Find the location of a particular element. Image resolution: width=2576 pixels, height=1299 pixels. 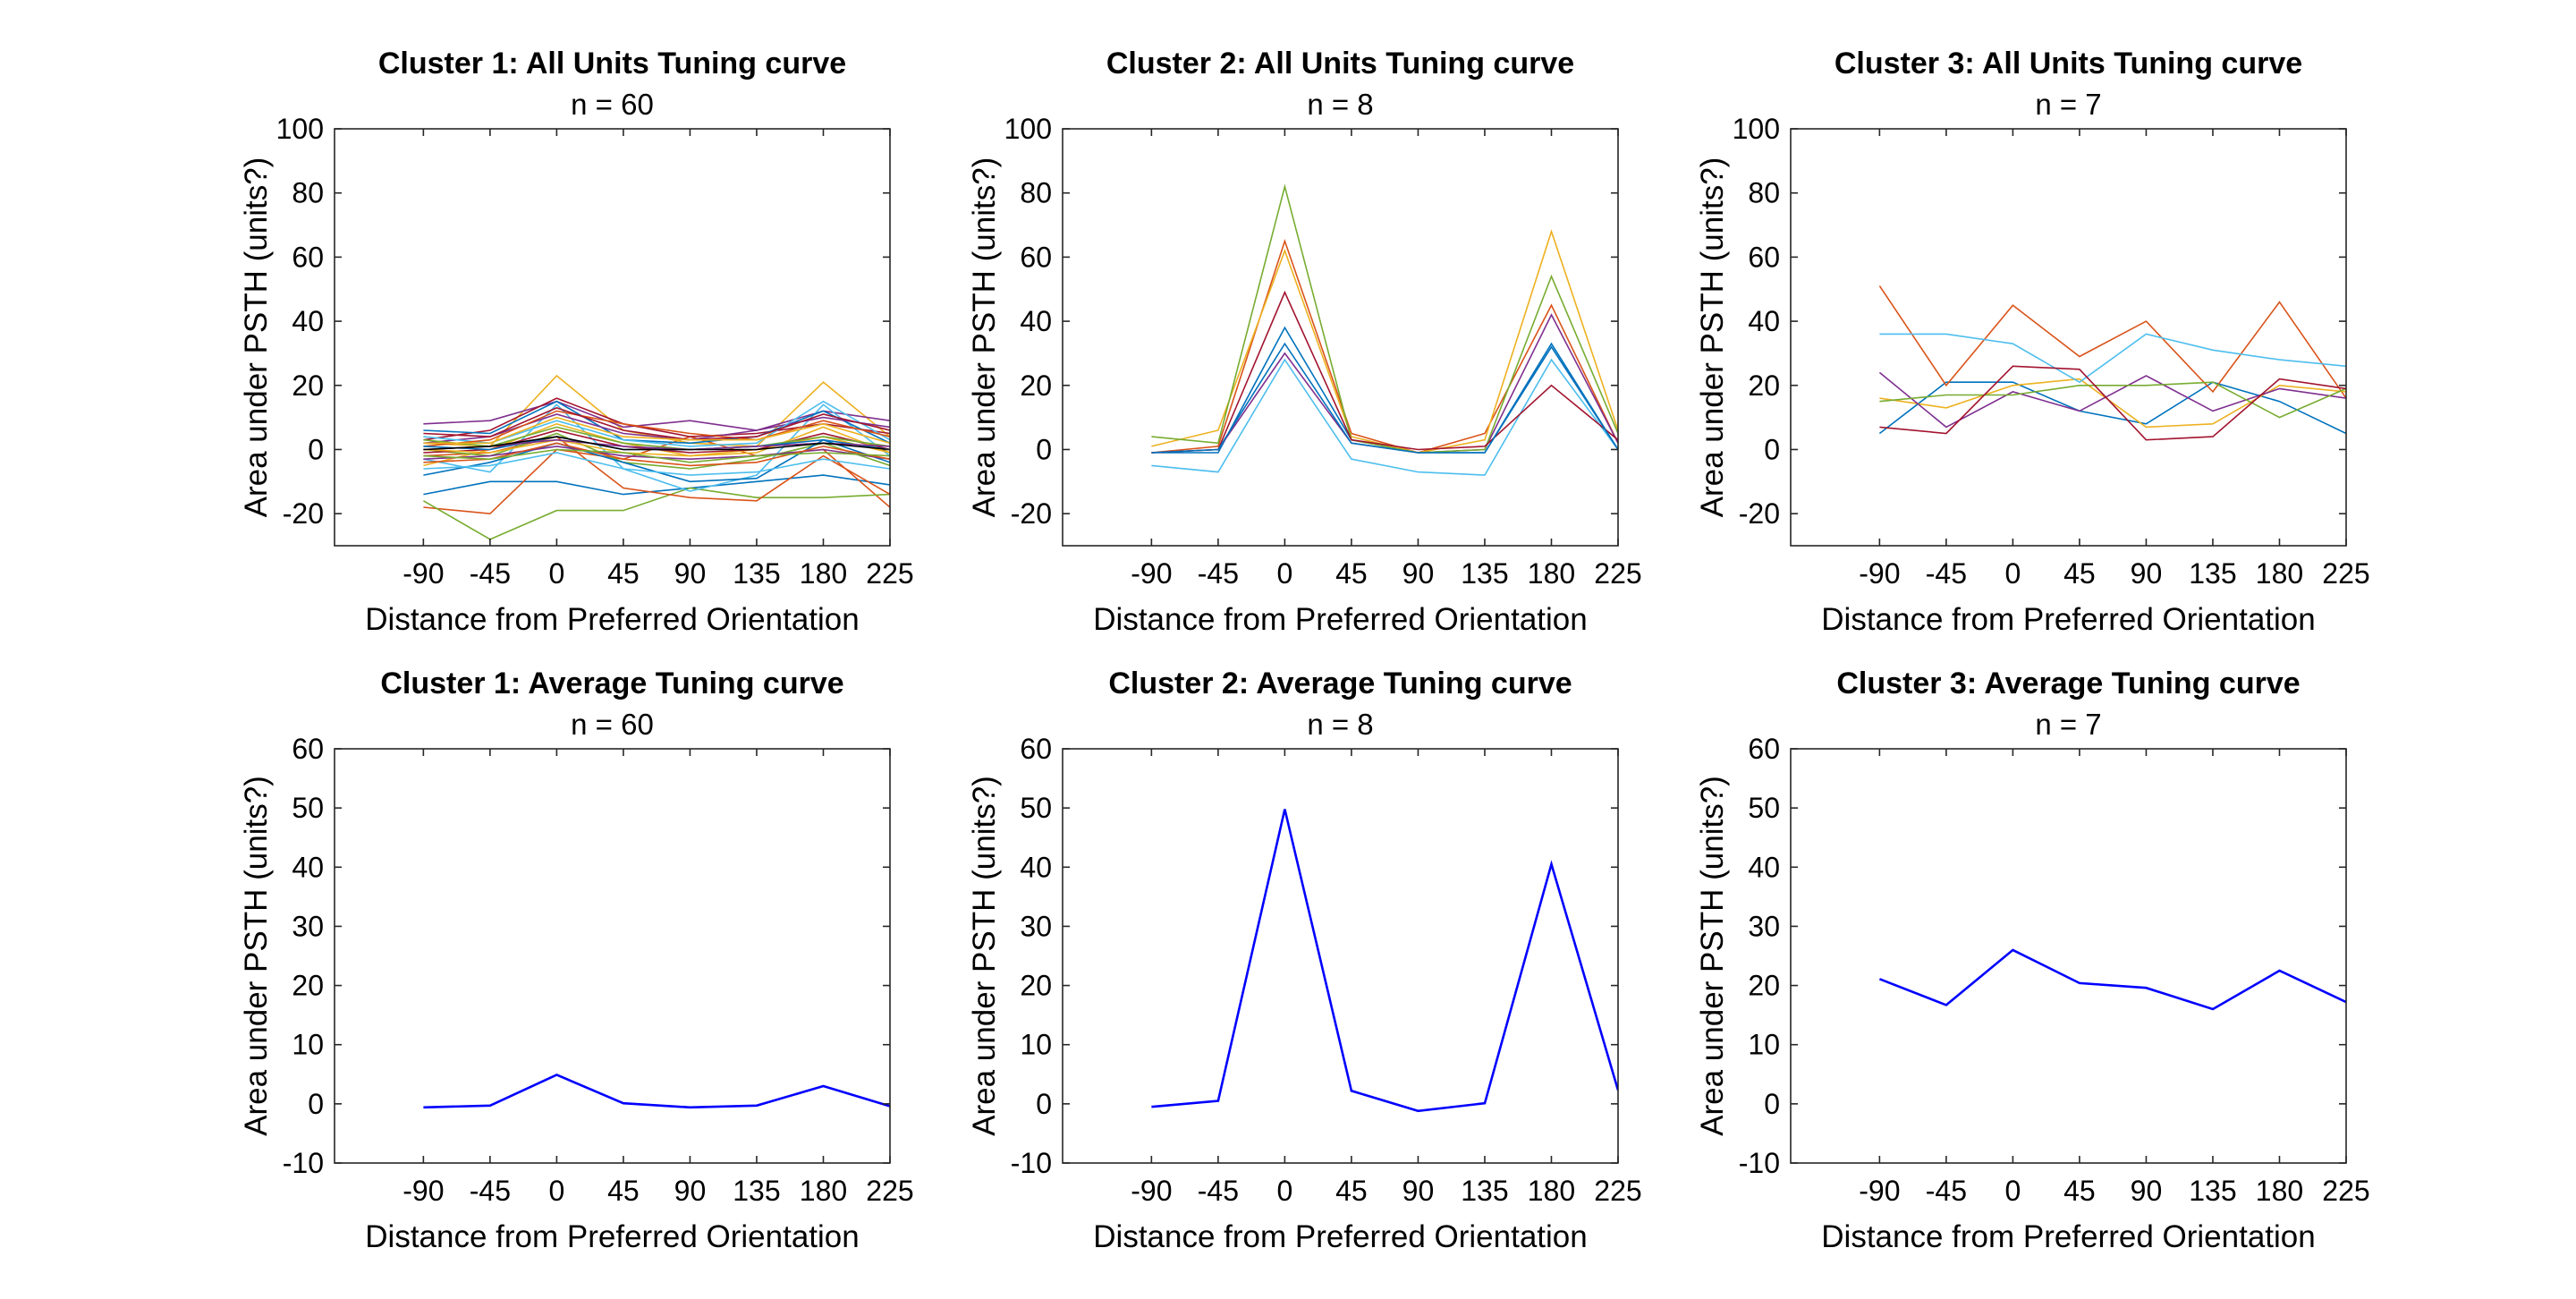

subplot-title: Cluster 3: Average Tuning curve is located at coordinates (2068, 683).